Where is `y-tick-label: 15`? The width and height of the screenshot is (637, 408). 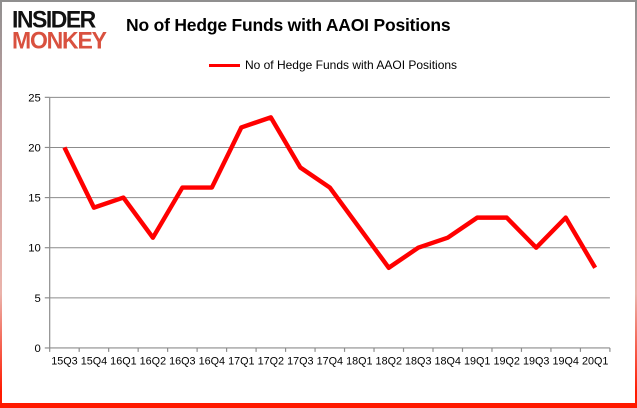
y-tick-label: 15 is located at coordinates (34, 199).